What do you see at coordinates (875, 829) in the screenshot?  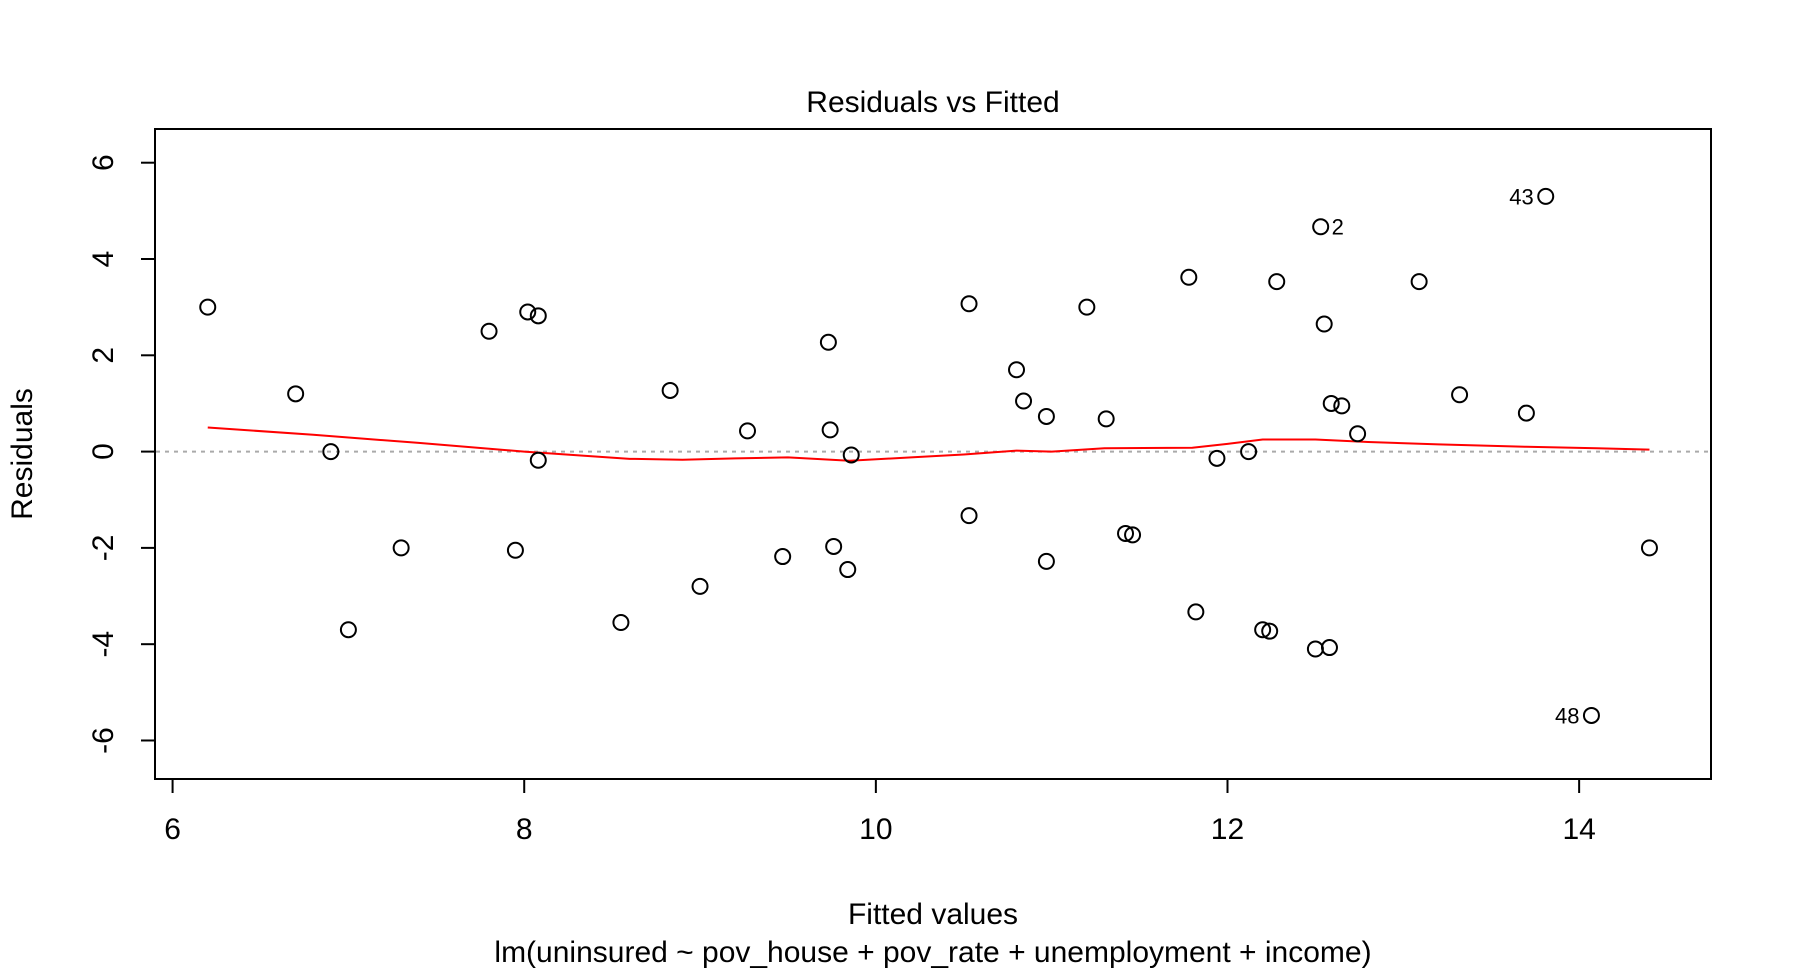 I see `x-tick-label: 10` at bounding box center [875, 829].